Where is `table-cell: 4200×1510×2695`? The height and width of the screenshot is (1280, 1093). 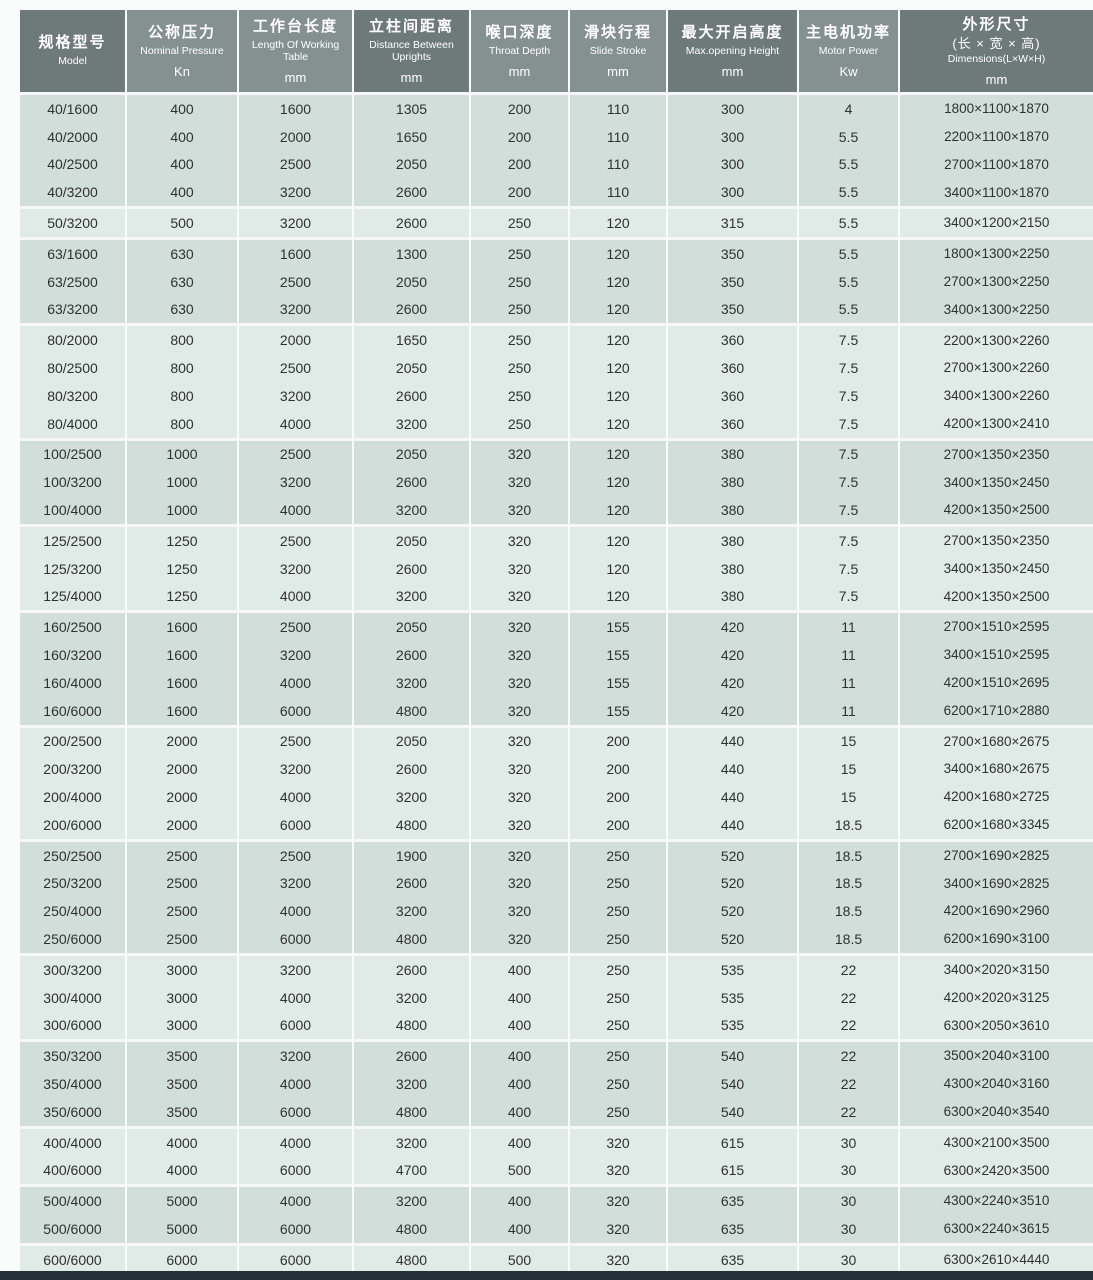 table-cell: 4200×1510×2695 is located at coordinates (996, 682).